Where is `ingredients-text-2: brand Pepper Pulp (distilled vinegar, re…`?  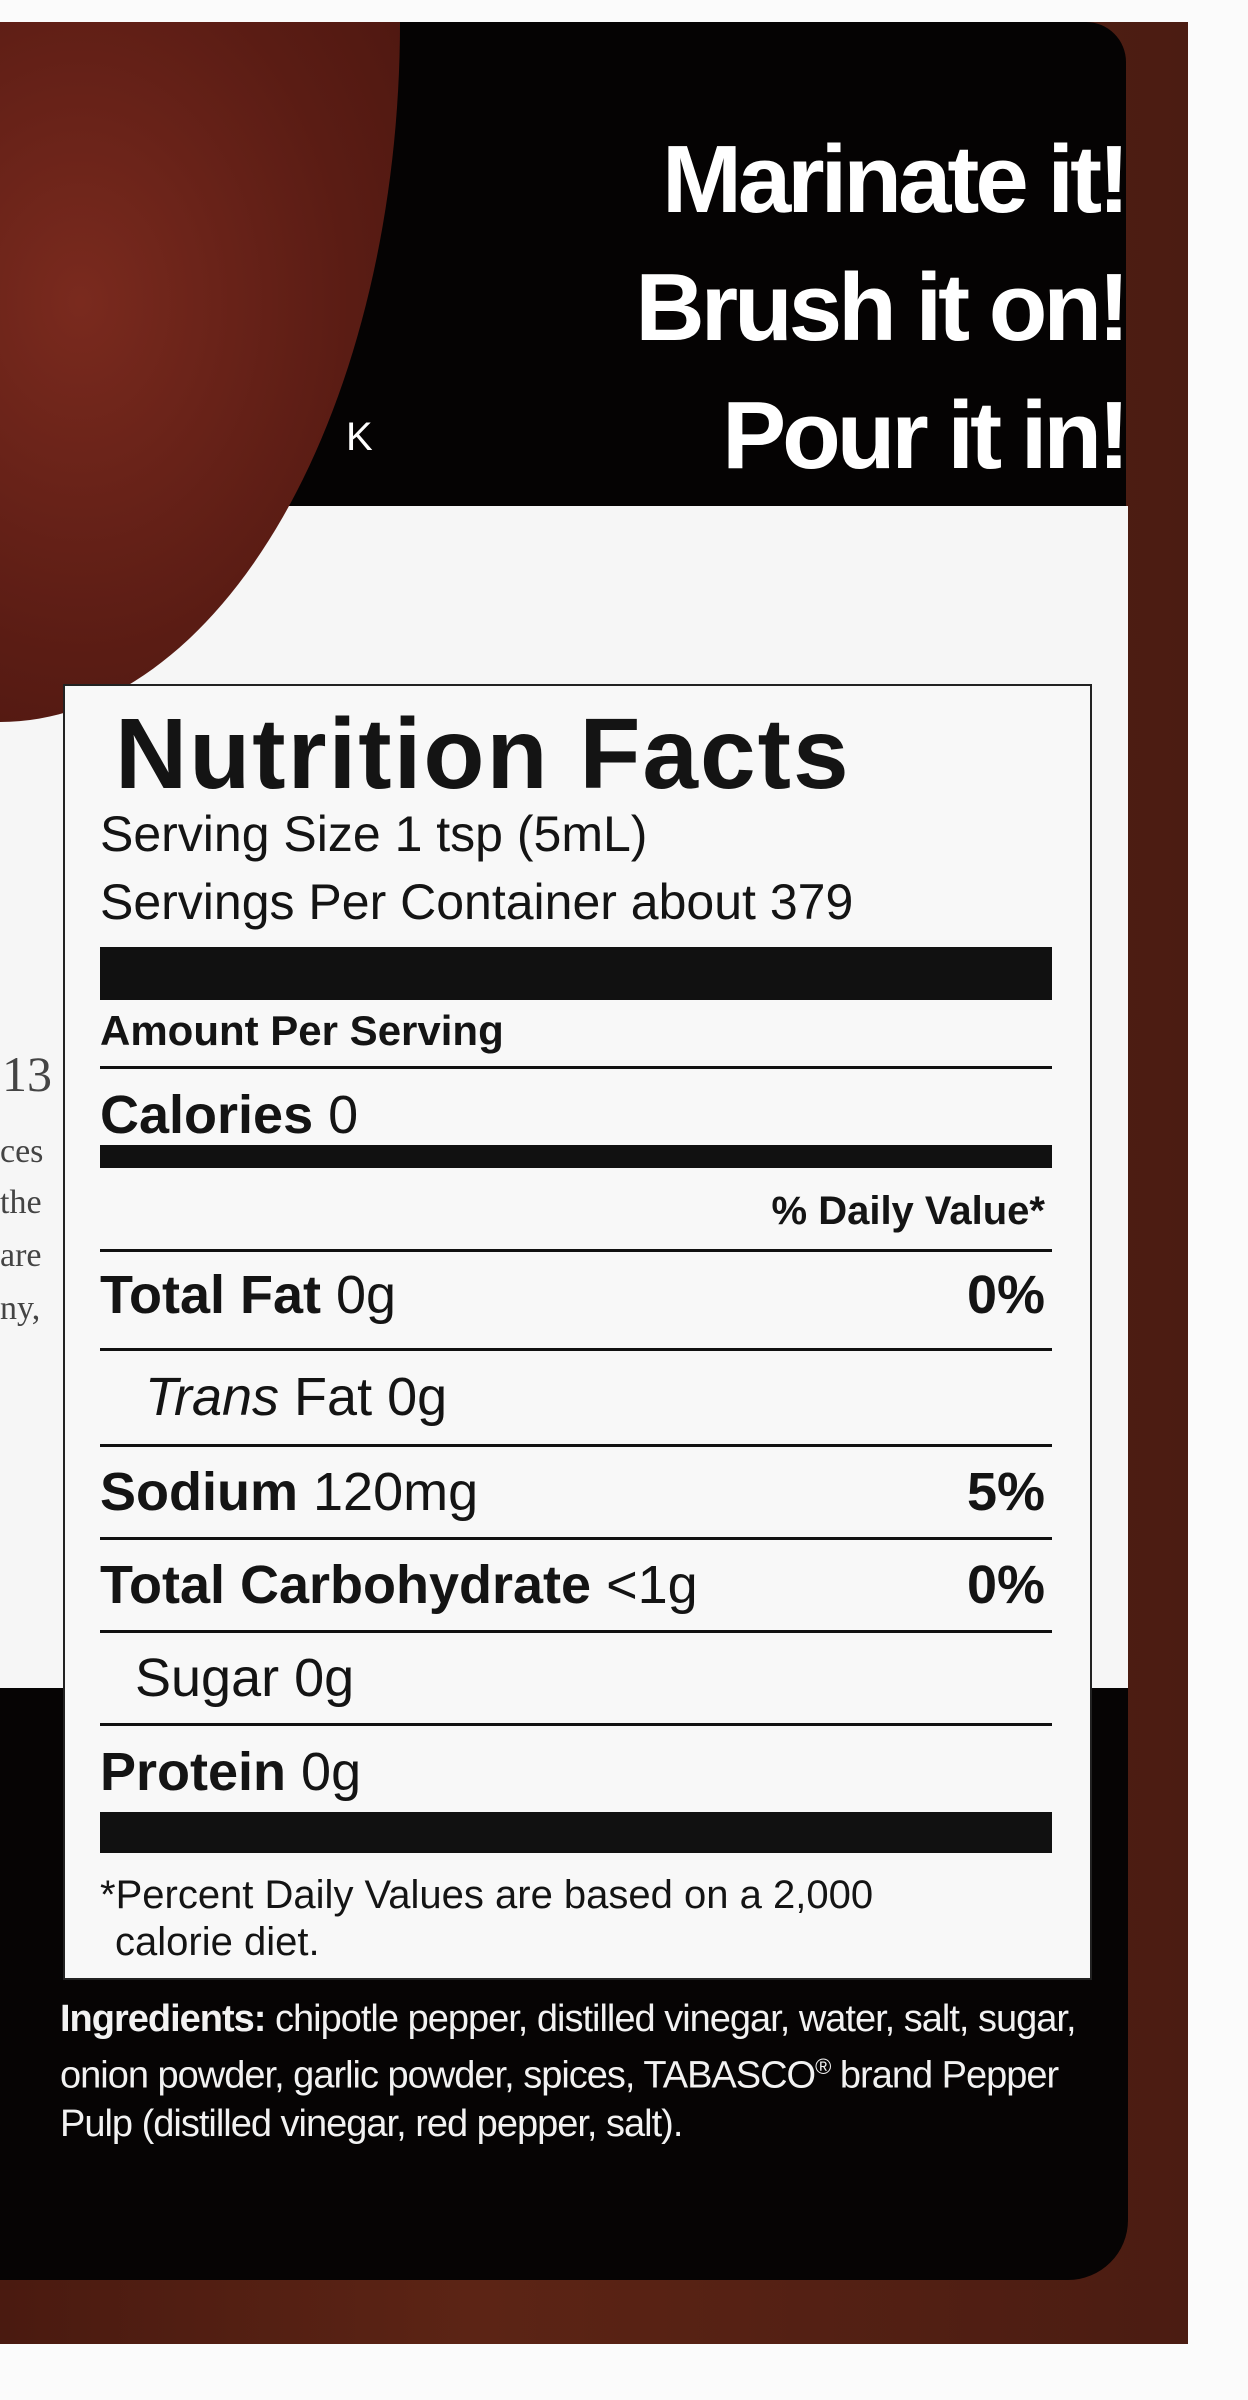
ingredients-text-2: brand Pepper Pulp (distilled vinegar, re… is located at coordinates (559, 2099).